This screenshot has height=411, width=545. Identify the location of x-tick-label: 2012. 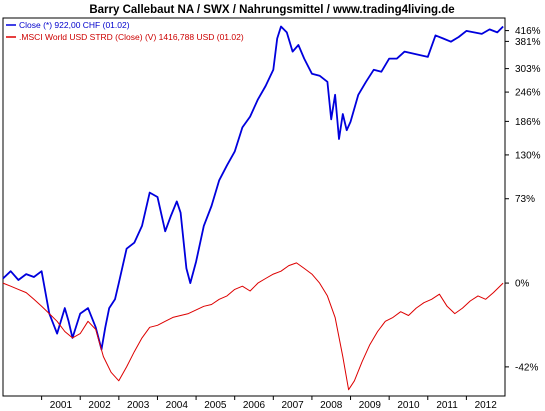
(486, 405).